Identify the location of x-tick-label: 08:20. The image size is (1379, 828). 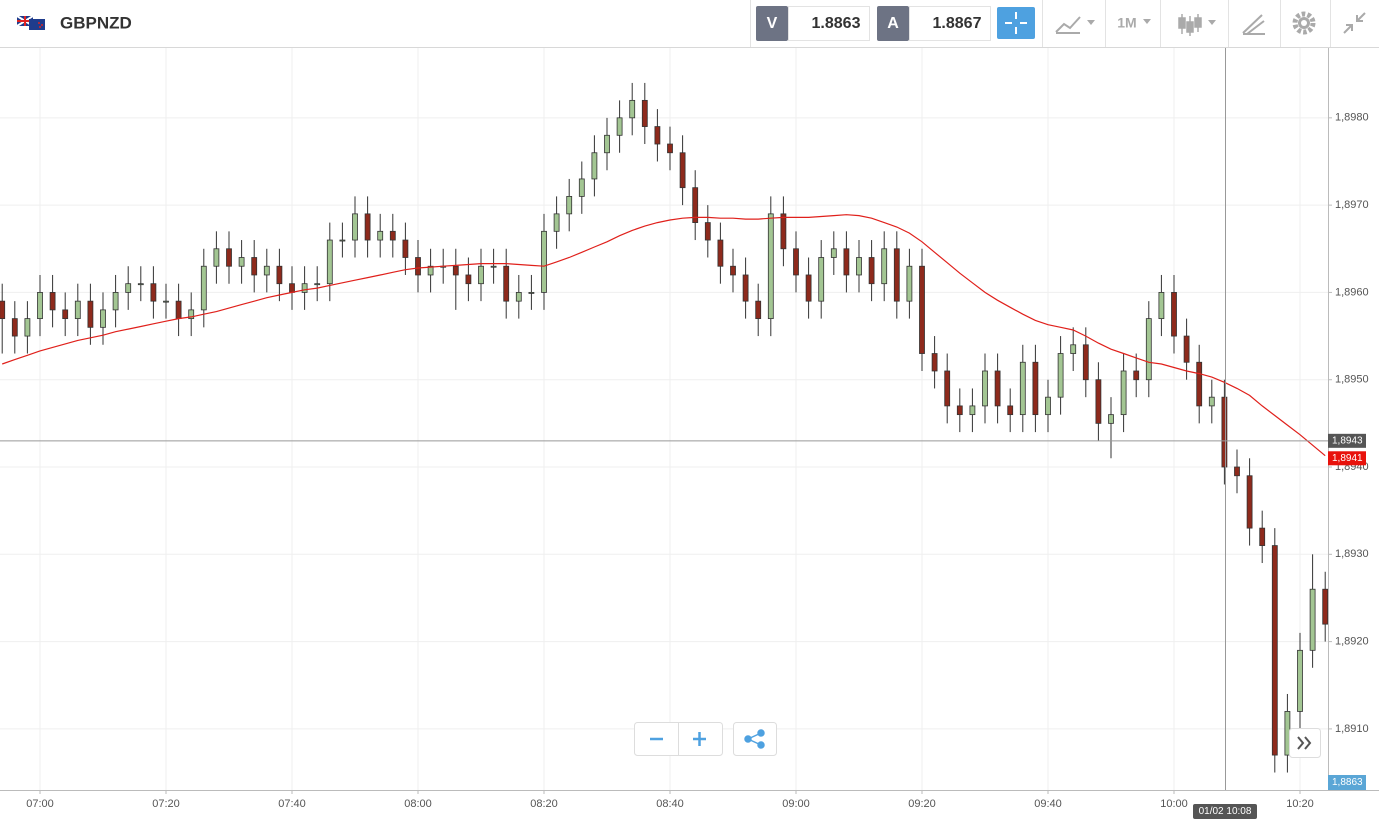
(544, 804).